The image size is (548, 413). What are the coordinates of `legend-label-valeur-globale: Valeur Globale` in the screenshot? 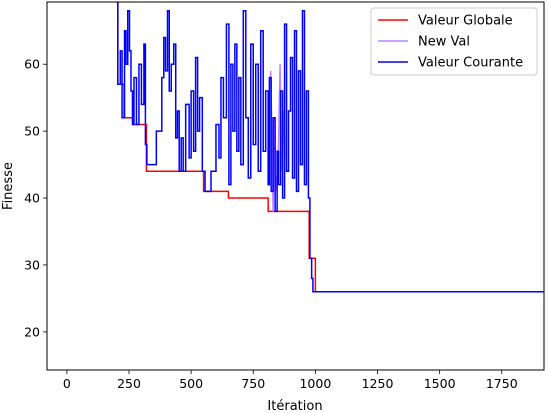 It's located at (465, 21).